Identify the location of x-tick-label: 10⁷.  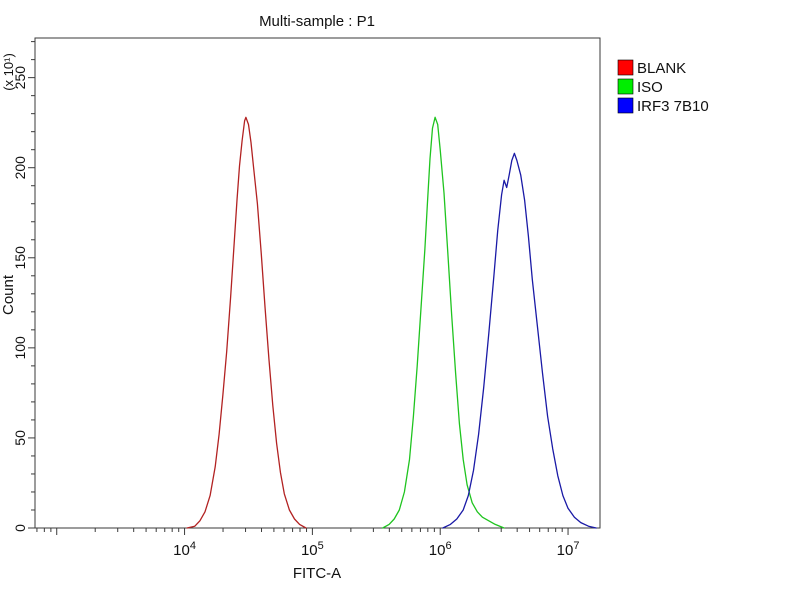
(568, 549).